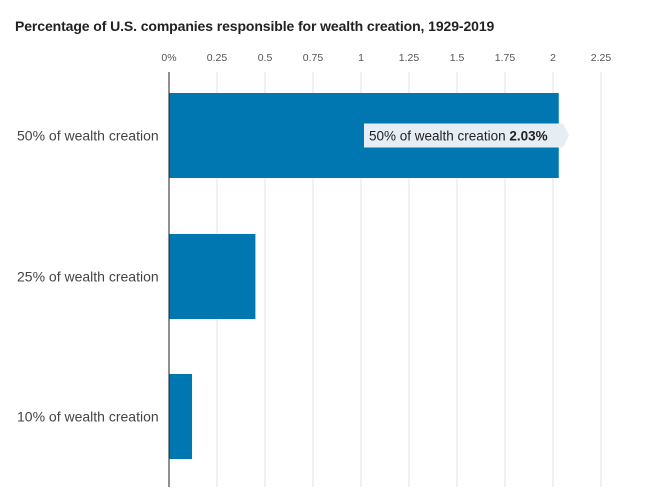 This screenshot has width=649, height=495. I want to click on x-tick-label: 0.5, so click(265, 58).